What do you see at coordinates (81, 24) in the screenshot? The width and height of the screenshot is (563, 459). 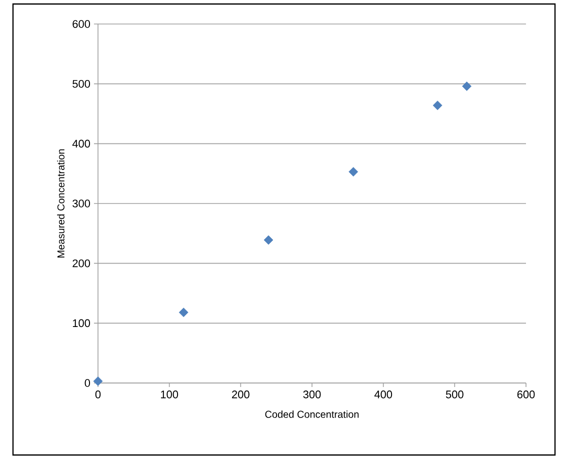 I see `y-tick-label: 600` at bounding box center [81, 24].